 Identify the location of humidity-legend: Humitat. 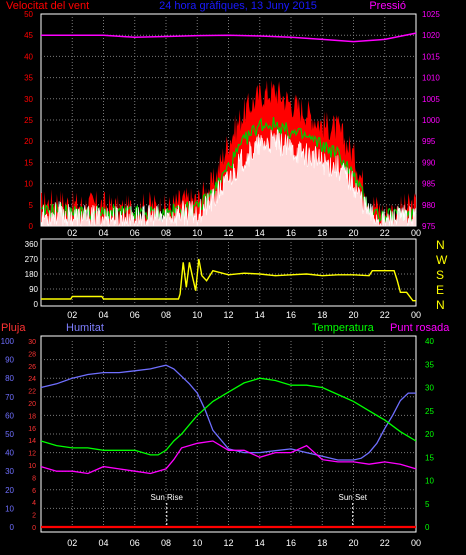
(85, 328).